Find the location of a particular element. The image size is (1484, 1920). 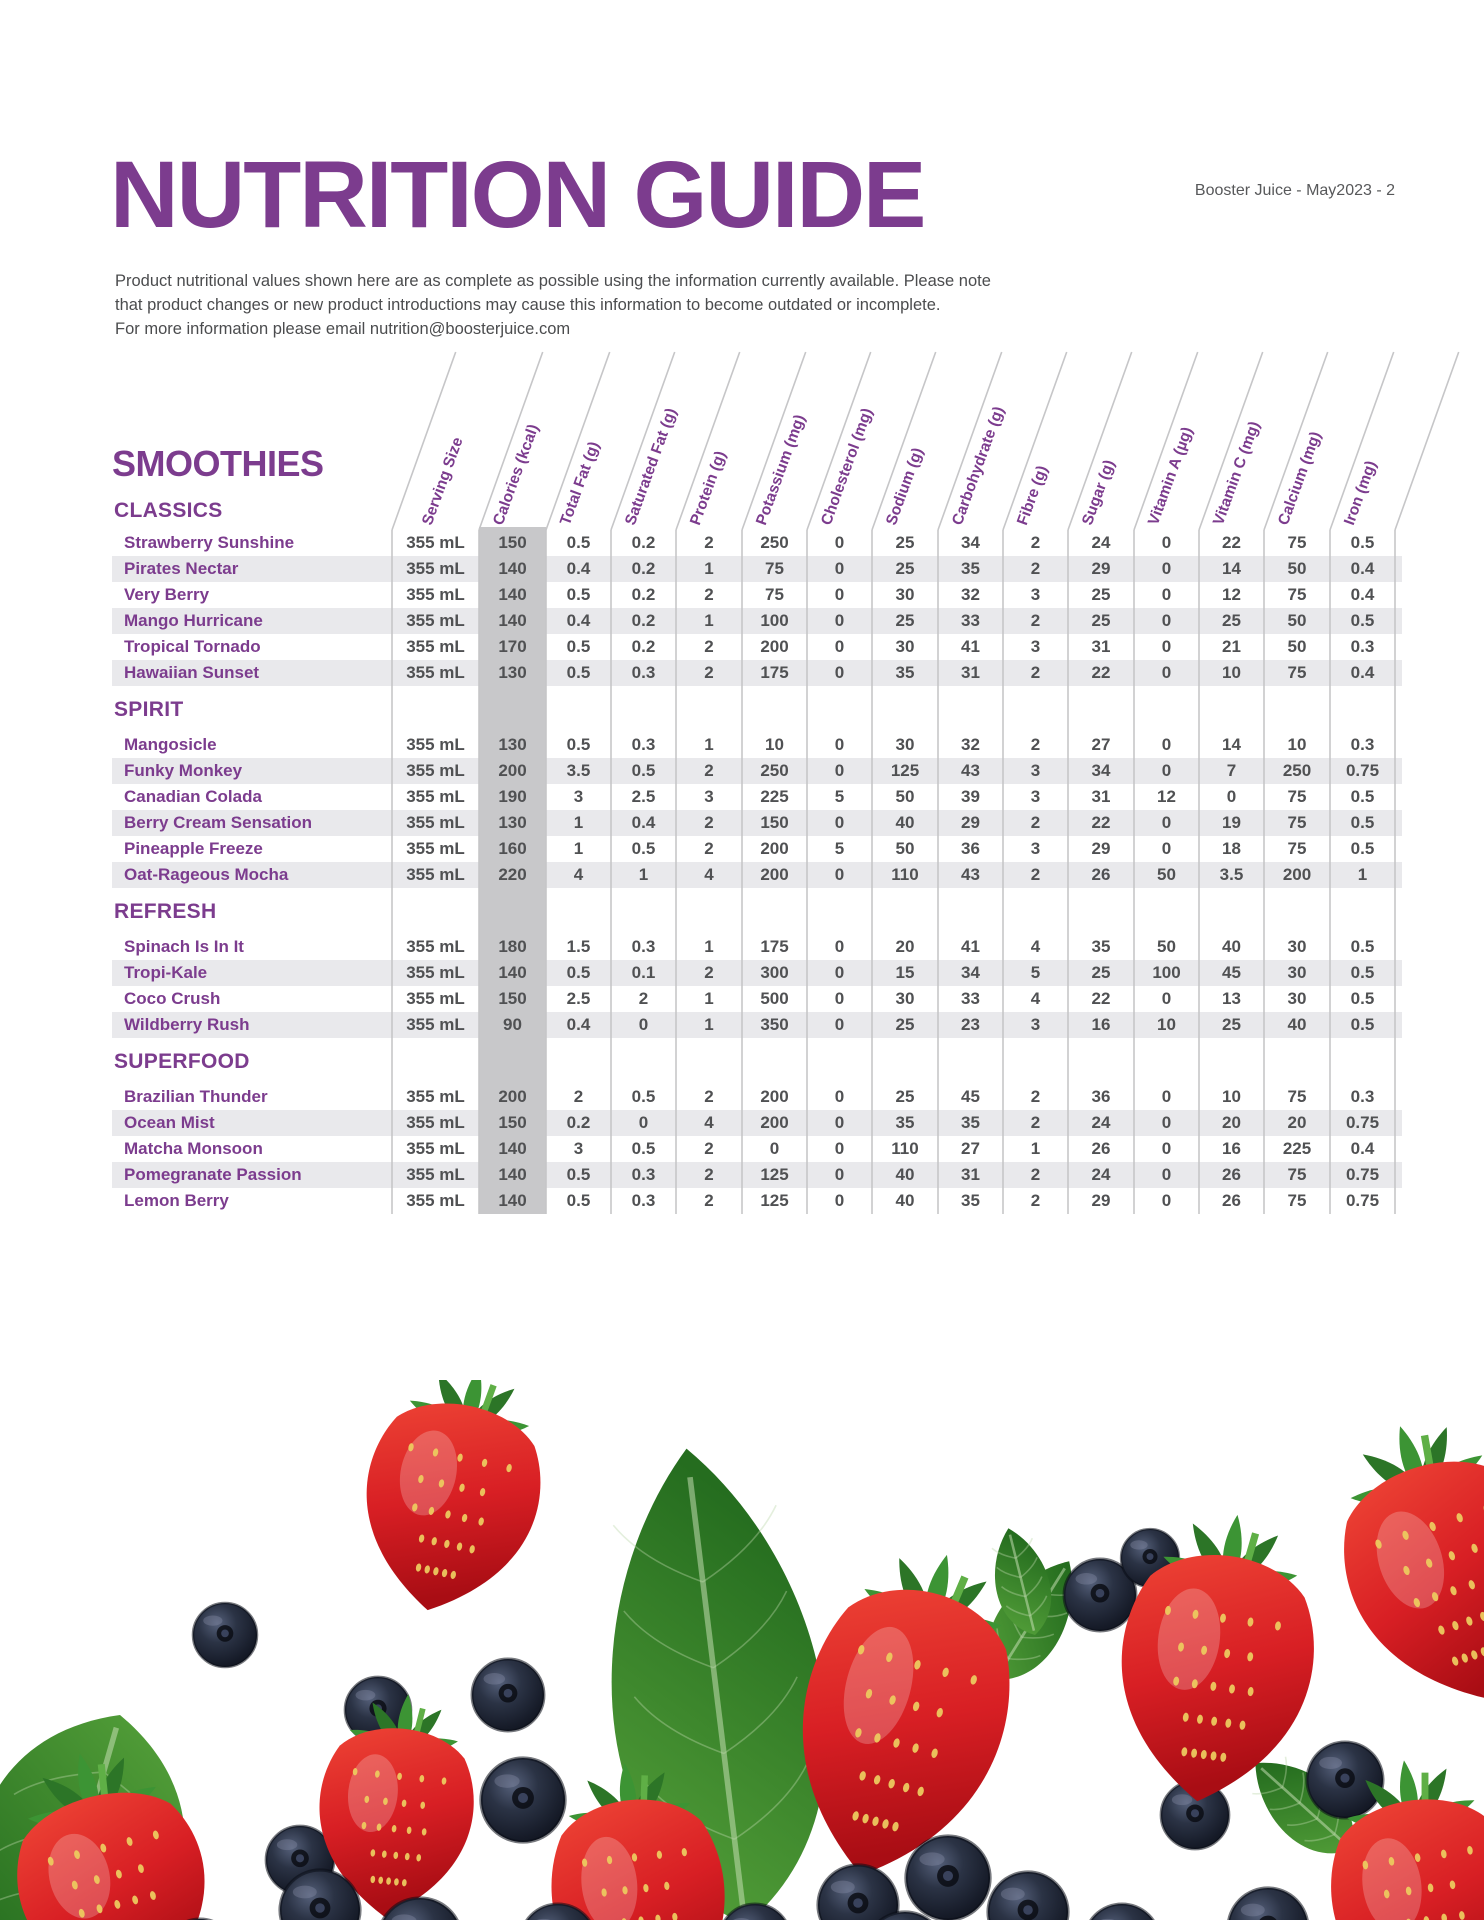

nutrition-value: 250 is located at coordinates (774, 770).